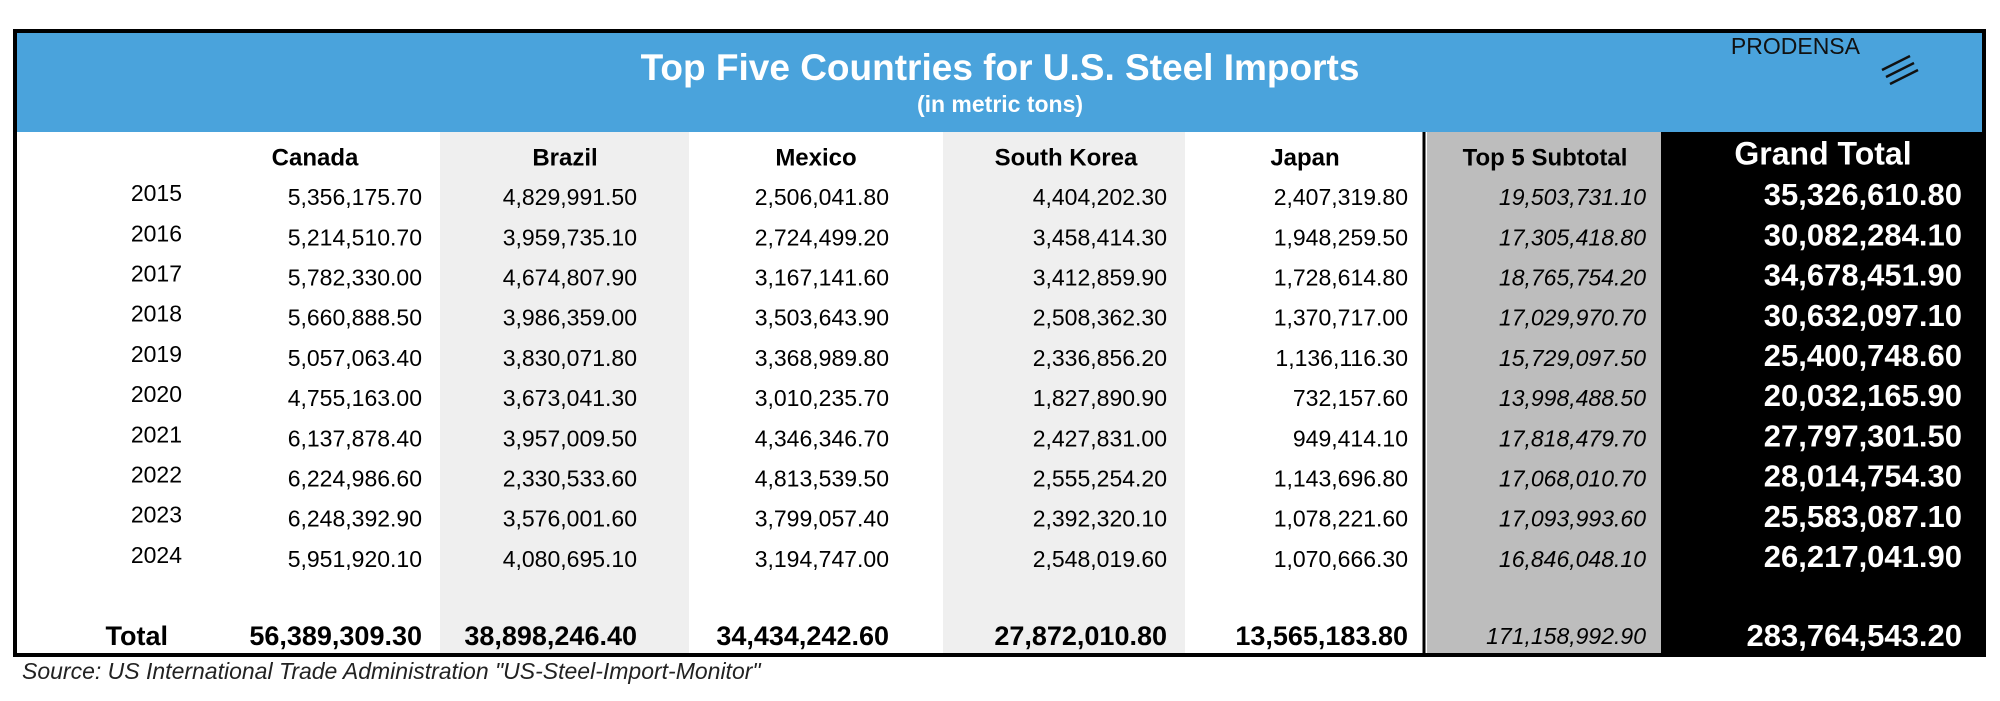  Describe the element at coordinates (355, 398) in the screenshot. I see `value-cell: 4,755,163.00` at that location.